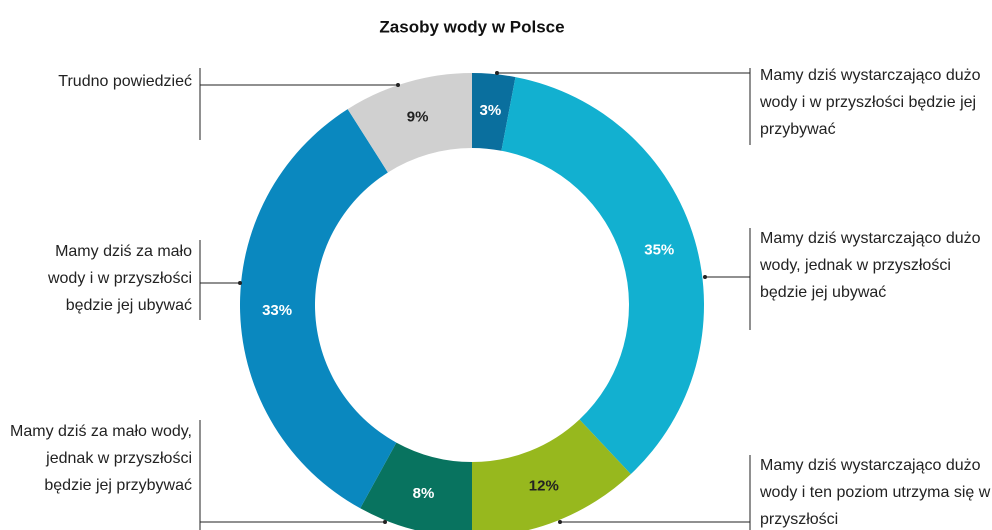  Describe the element at coordinates (125, 81) in the screenshot. I see `category-label: Trudno powiedzieć` at that location.